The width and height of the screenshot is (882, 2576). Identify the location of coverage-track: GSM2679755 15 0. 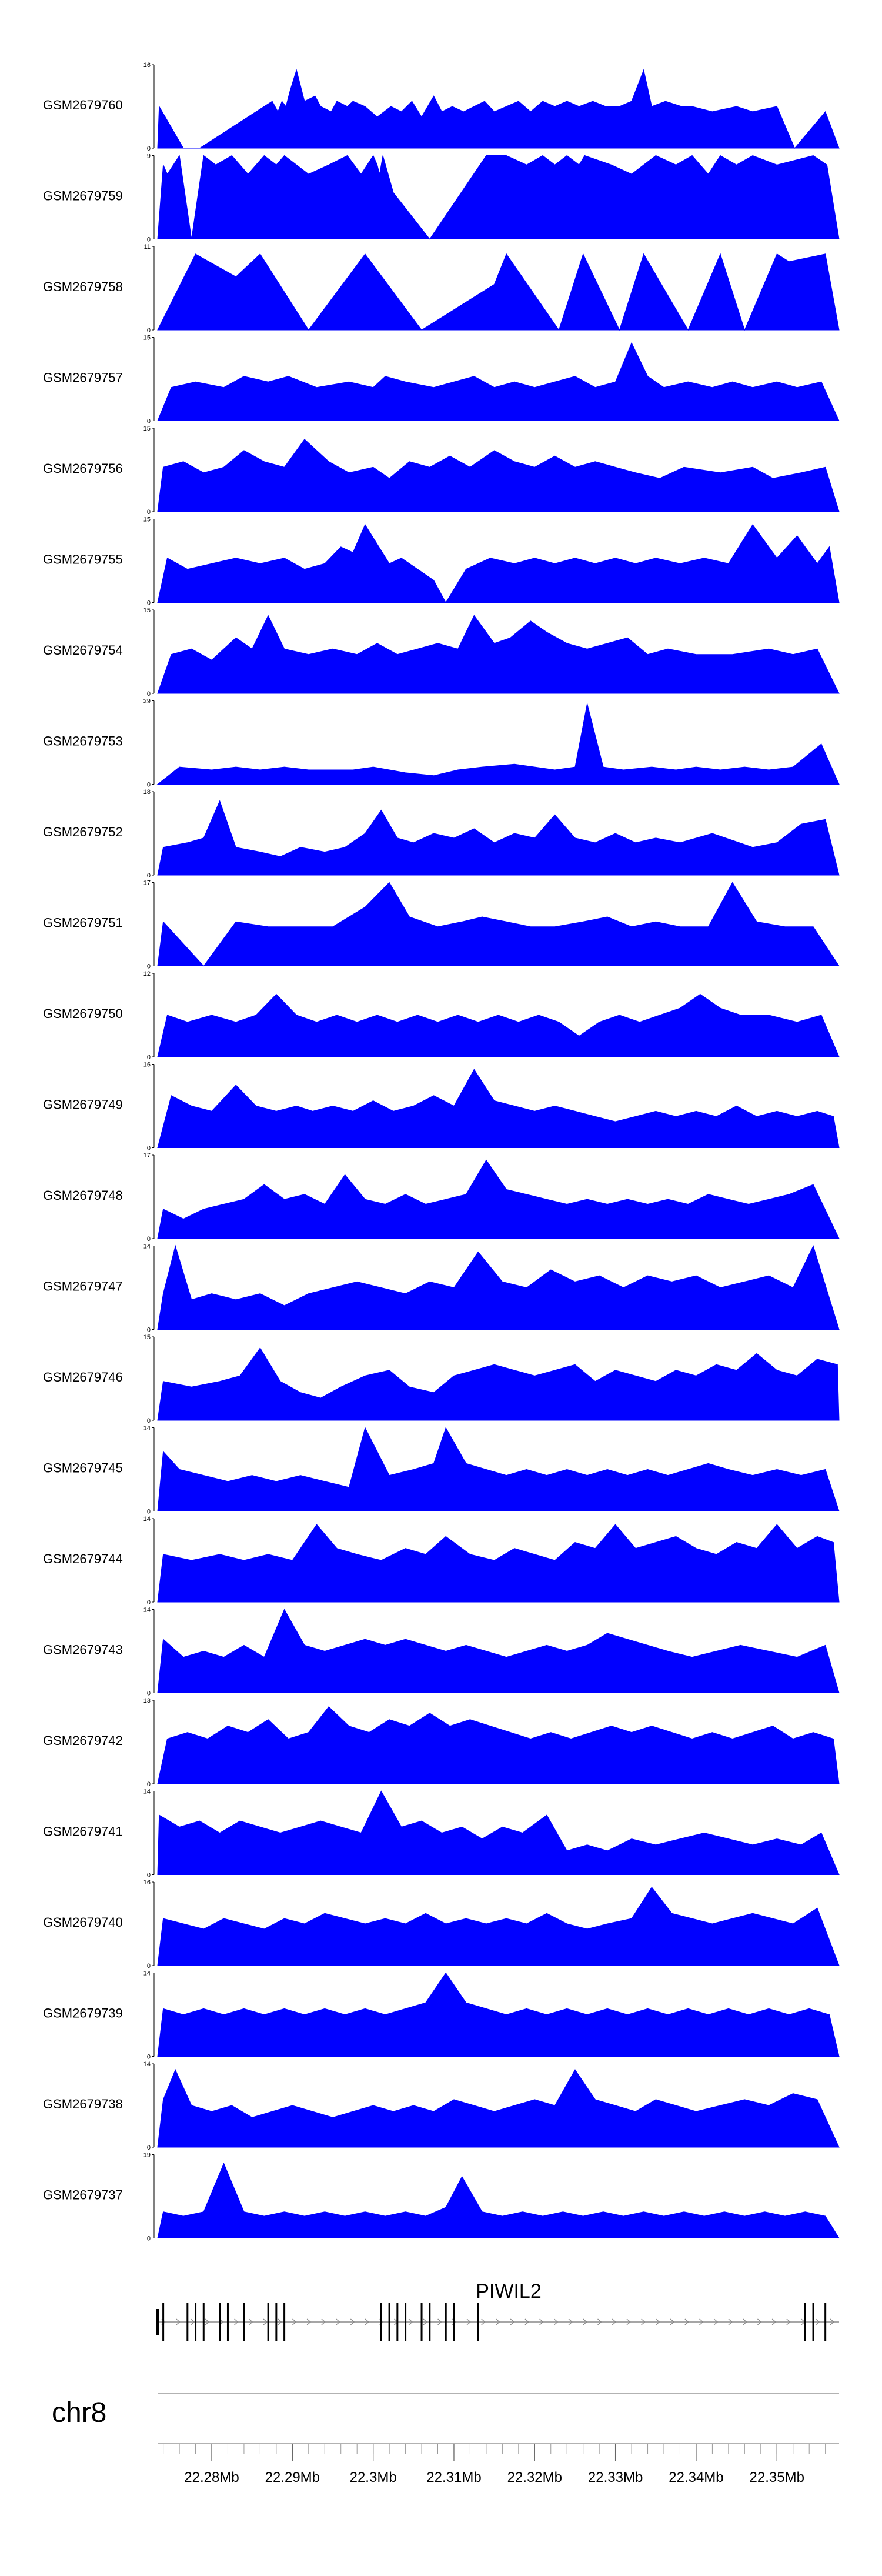
(441, 561).